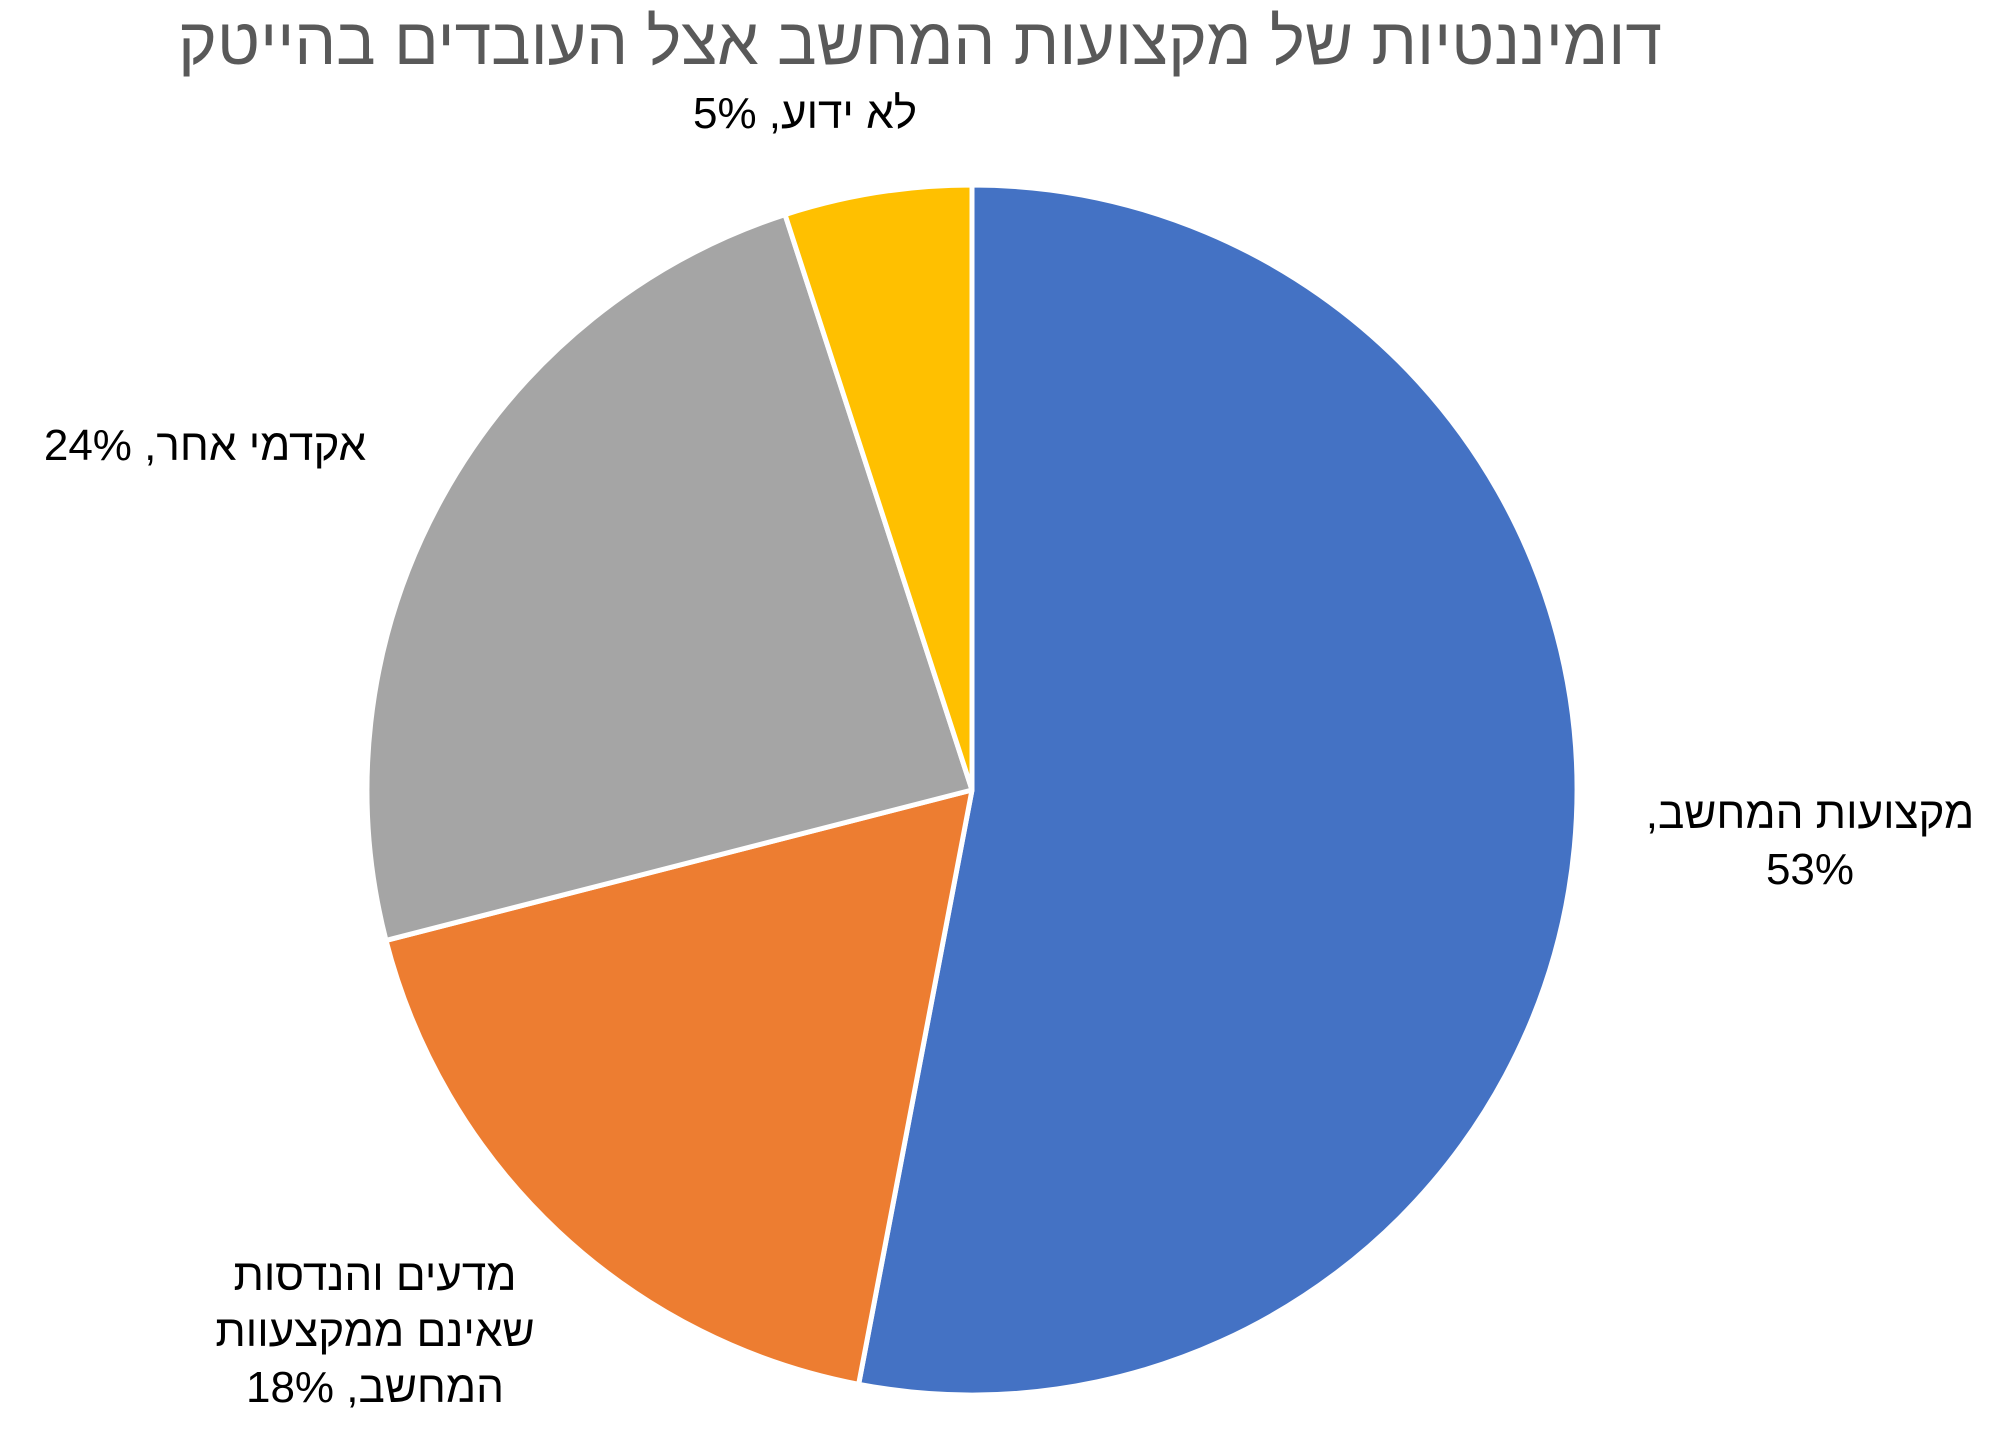 The image size is (2000, 1449). What do you see at coordinates (1810, 841) in the screenshot?
I see `data-label-1: מקצועות המחשב, 53%` at bounding box center [1810, 841].